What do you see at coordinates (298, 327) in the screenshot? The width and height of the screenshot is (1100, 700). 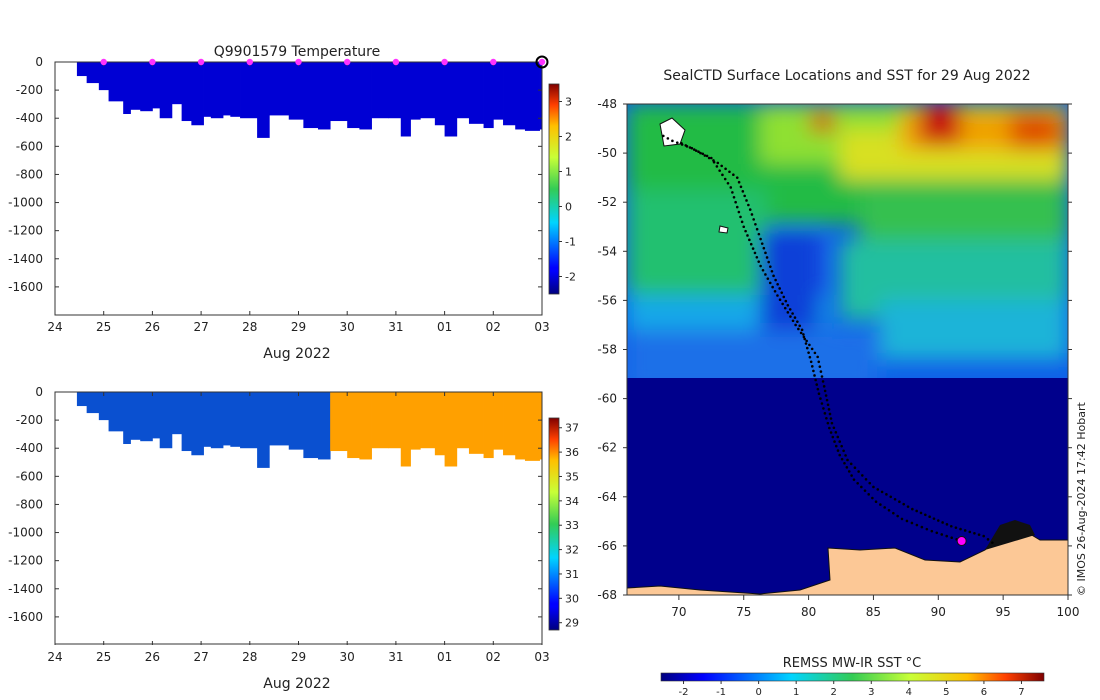 I see `x-tick-label: 29` at bounding box center [298, 327].